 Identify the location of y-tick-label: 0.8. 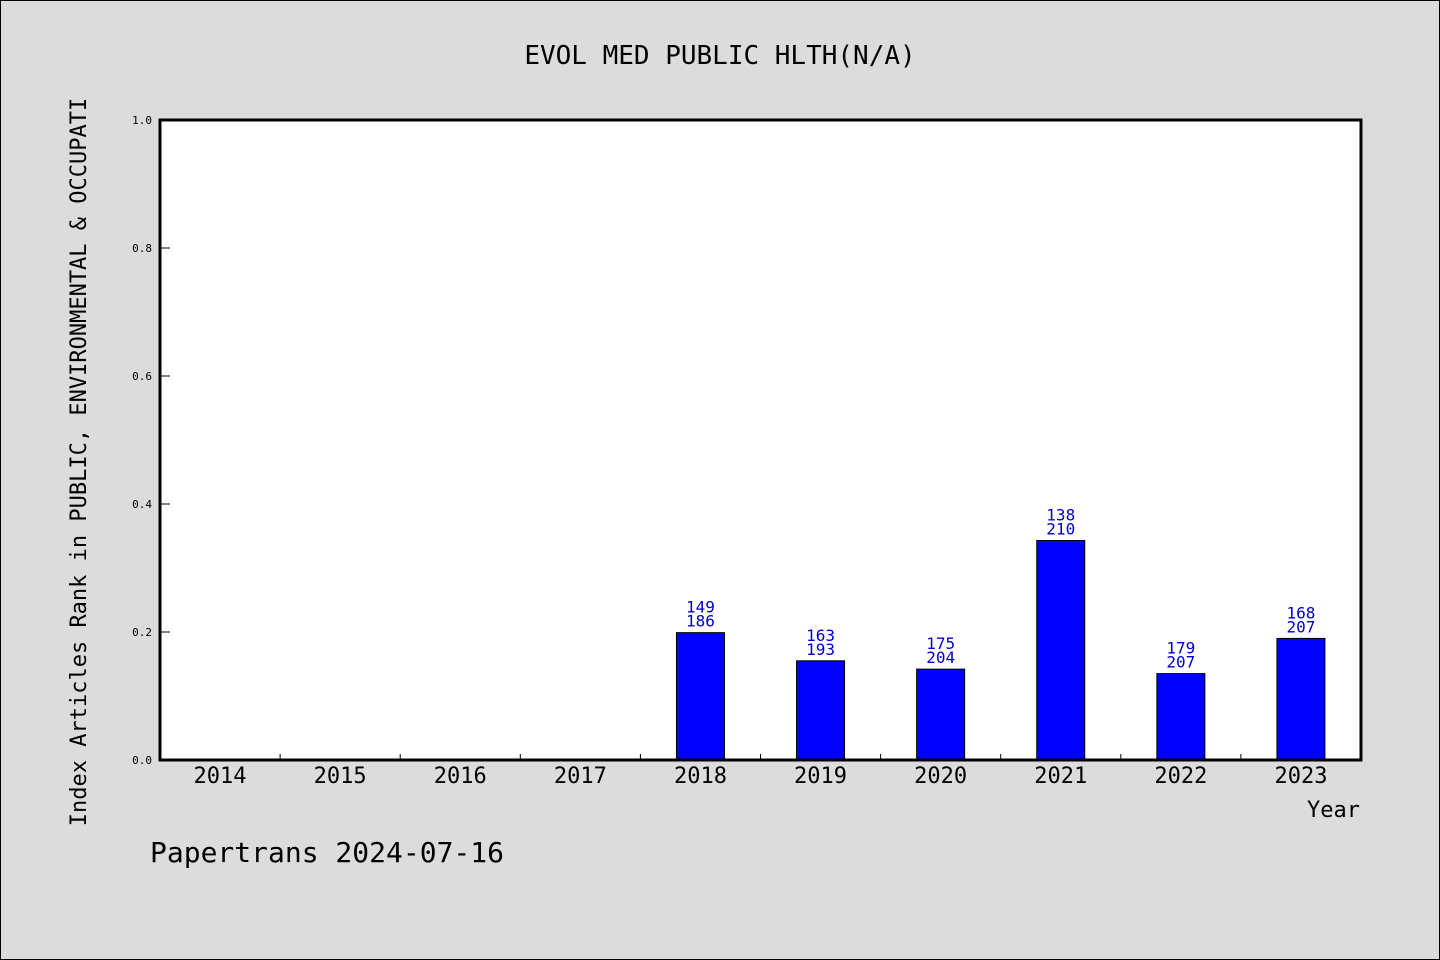
(142, 248).